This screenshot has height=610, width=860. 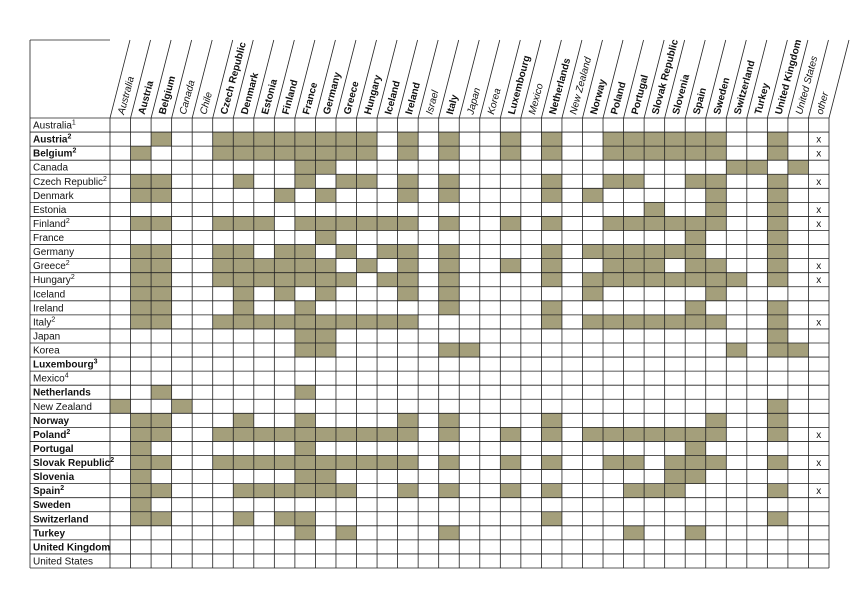 What do you see at coordinates (69, 137) in the screenshot?
I see `row-note: 2` at bounding box center [69, 137].